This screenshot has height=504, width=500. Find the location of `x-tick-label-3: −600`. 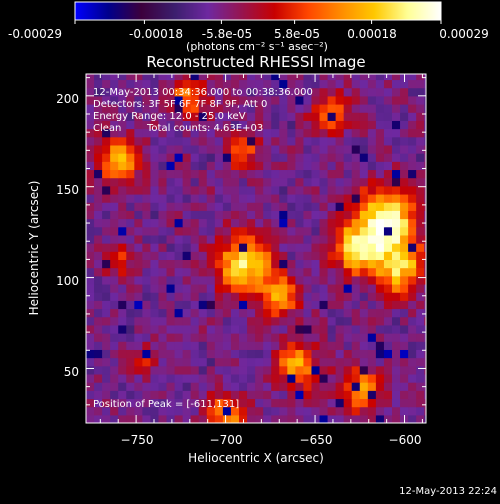

x-tick-label-3: −600 is located at coordinates (405, 440).